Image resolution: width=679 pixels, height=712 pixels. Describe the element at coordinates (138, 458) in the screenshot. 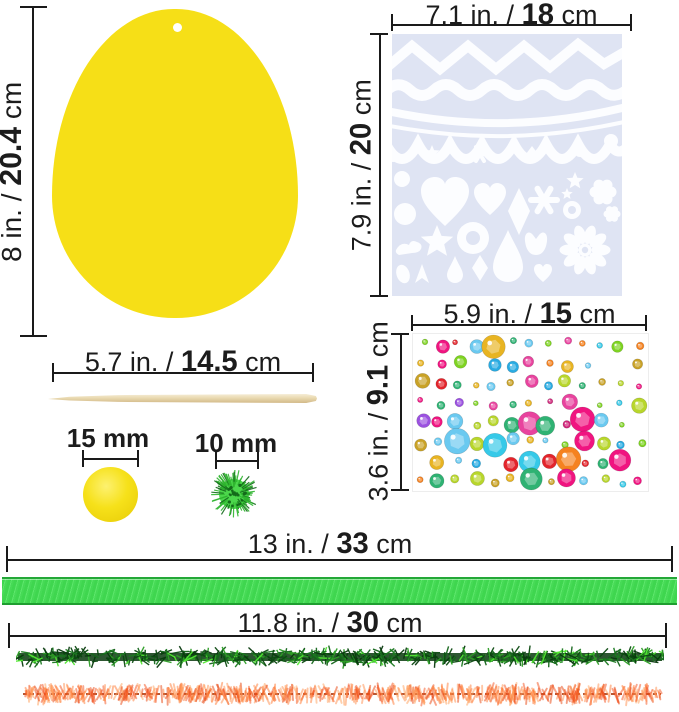

I see `pom-large-tick-right` at that location.